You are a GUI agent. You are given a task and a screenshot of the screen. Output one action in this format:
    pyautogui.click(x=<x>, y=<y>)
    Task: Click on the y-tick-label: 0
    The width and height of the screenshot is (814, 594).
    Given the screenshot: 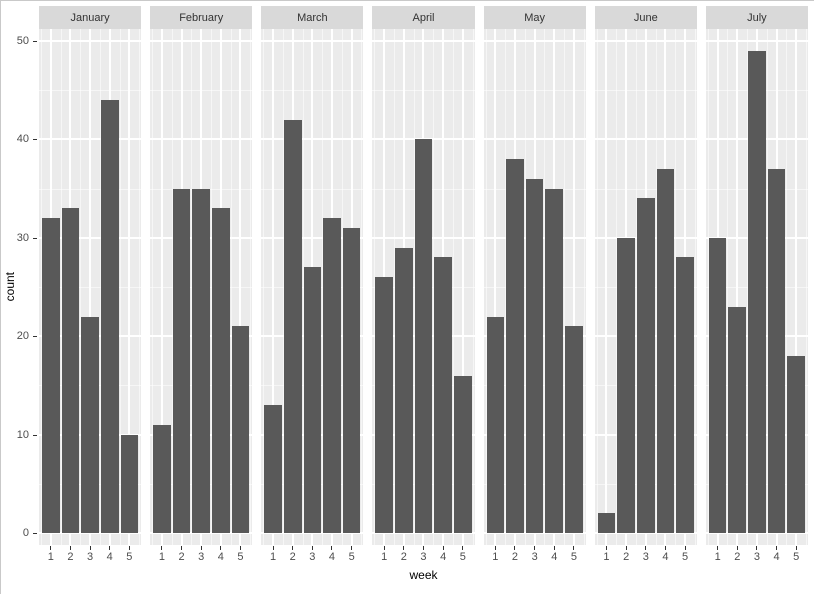 What is the action you would take?
    pyautogui.click(x=25, y=533)
    